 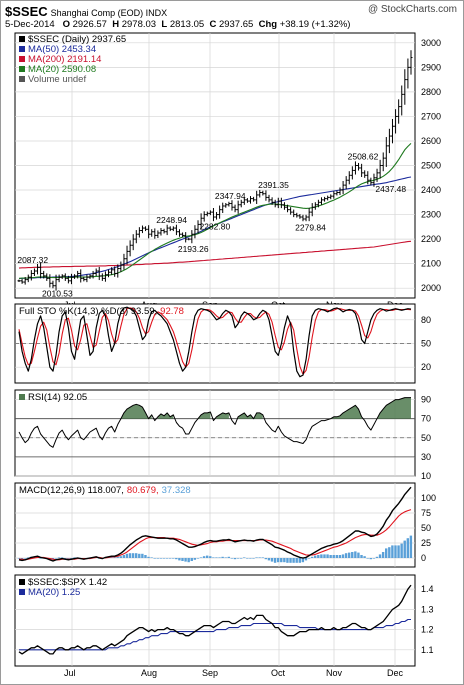 What do you see at coordinates (426, 419) in the screenshot?
I see `rsi-ytick-3: 70` at bounding box center [426, 419].